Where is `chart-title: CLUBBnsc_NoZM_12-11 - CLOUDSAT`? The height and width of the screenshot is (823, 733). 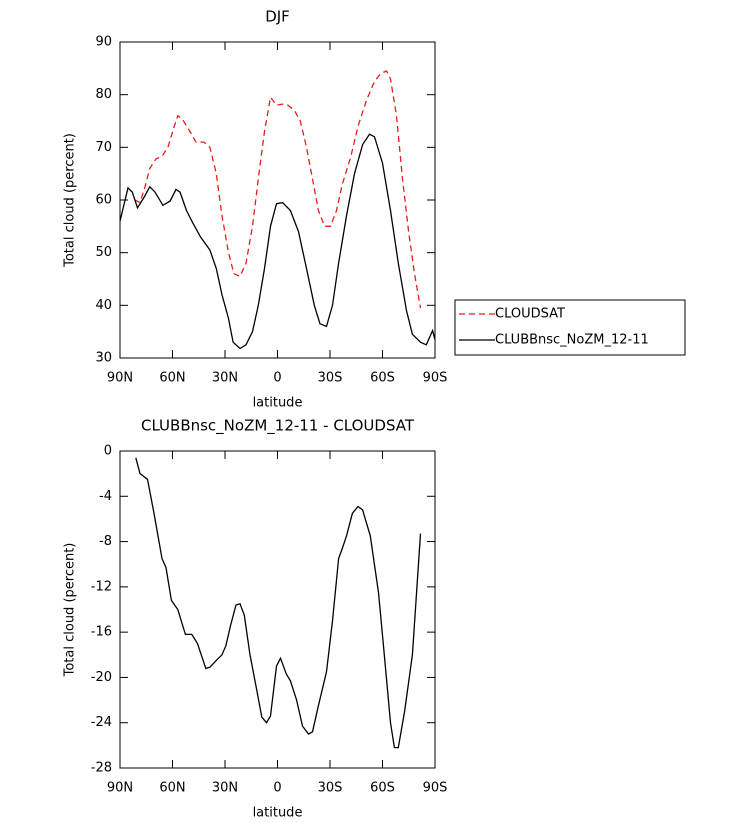 chart-title: CLUBBnsc_NoZM_12-11 - CLOUDSAT is located at coordinates (278, 426).